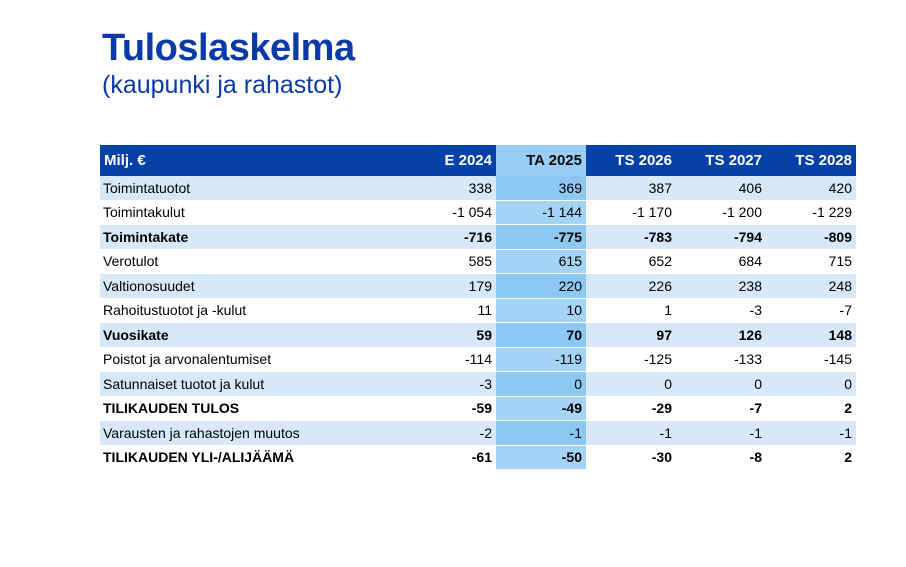 This screenshot has height=567, width=906. Describe the element at coordinates (451, 261) in the screenshot. I see `row-value: 585` at that location.